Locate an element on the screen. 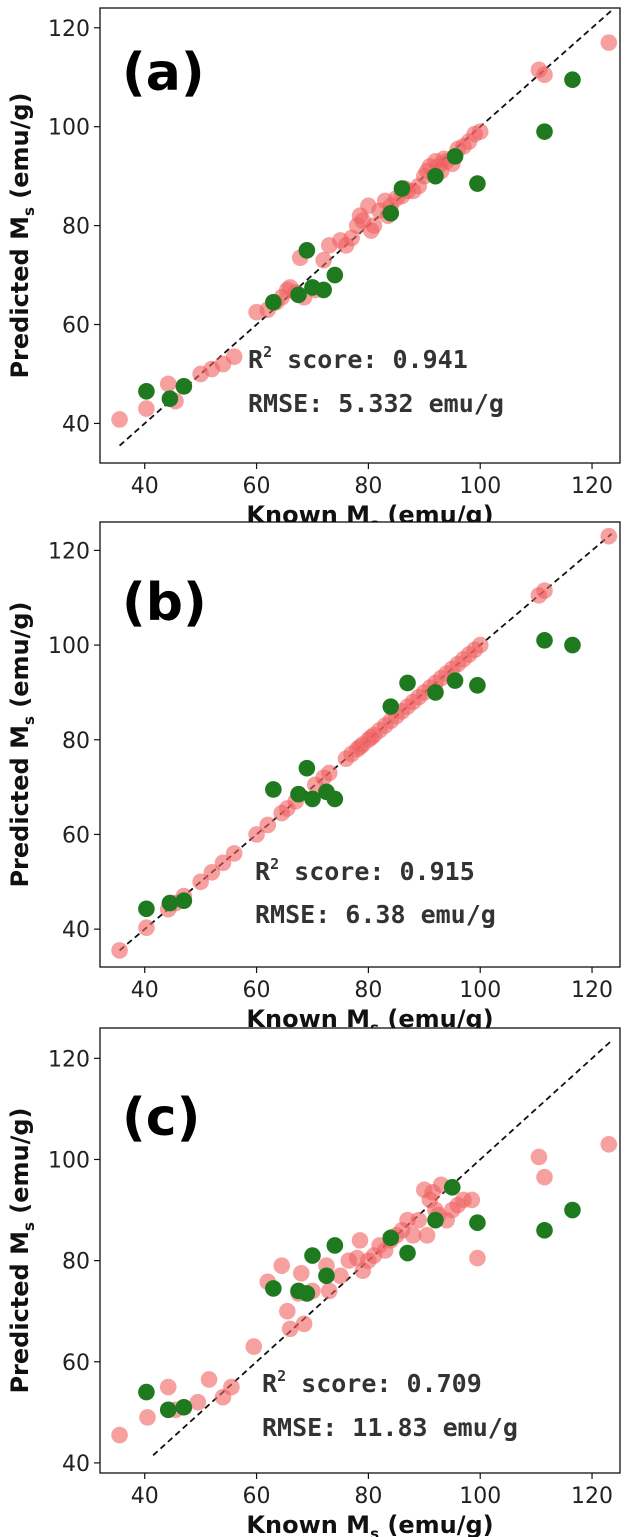 The width and height of the screenshot is (628, 1537). rmse-text: RMSE: 5.332 emu/g is located at coordinates (376, 403).